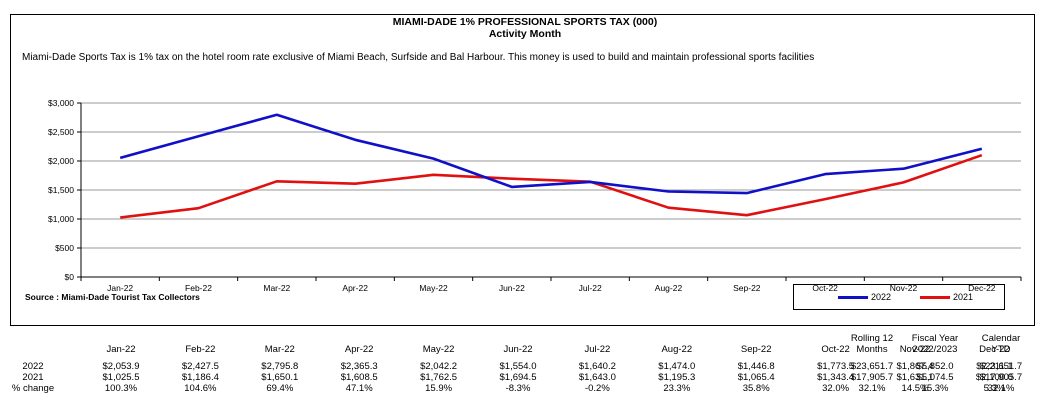 The width and height of the screenshot is (1050, 406). What do you see at coordinates (551, 186) in the screenshot?
I see `series-line-2021` at bounding box center [551, 186].